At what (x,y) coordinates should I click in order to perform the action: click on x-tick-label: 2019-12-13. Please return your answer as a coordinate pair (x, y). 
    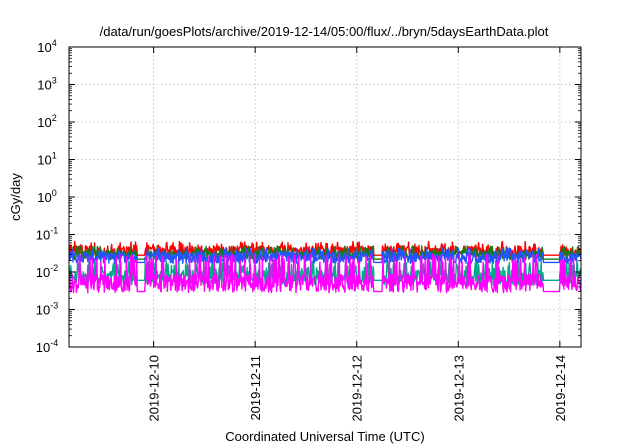
    Looking at the image, I should click on (458, 388).